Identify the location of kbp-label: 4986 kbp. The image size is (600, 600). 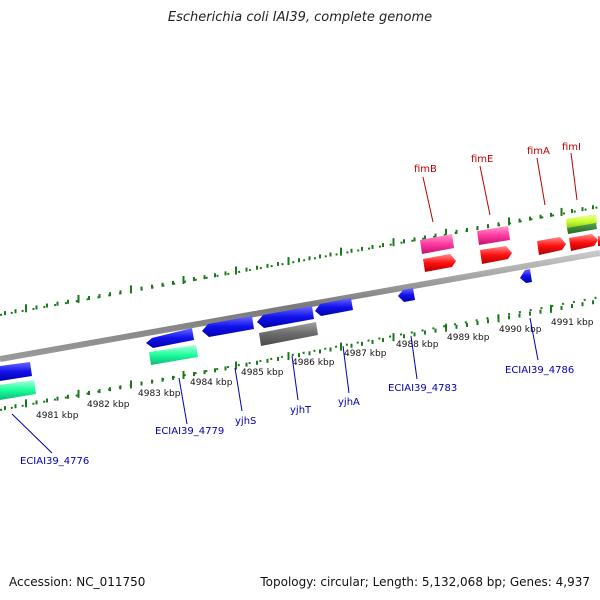
(313, 363).